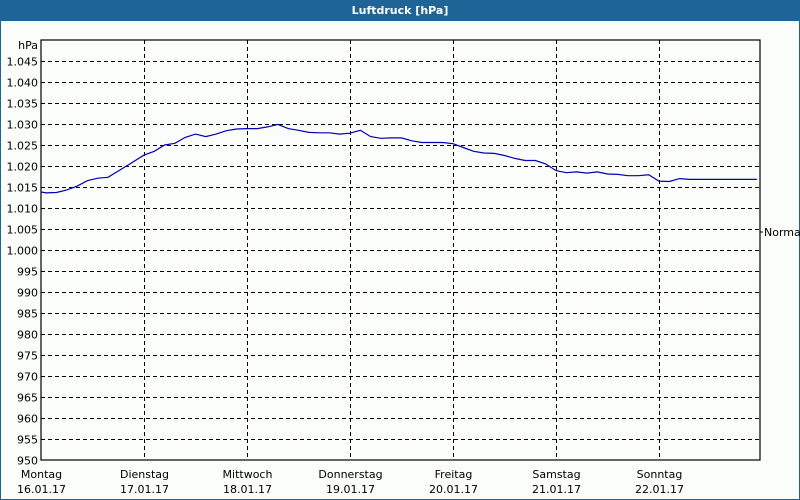 The width and height of the screenshot is (800, 500). Describe the element at coordinates (27, 419) in the screenshot. I see `y-tick-label: 960` at that location.